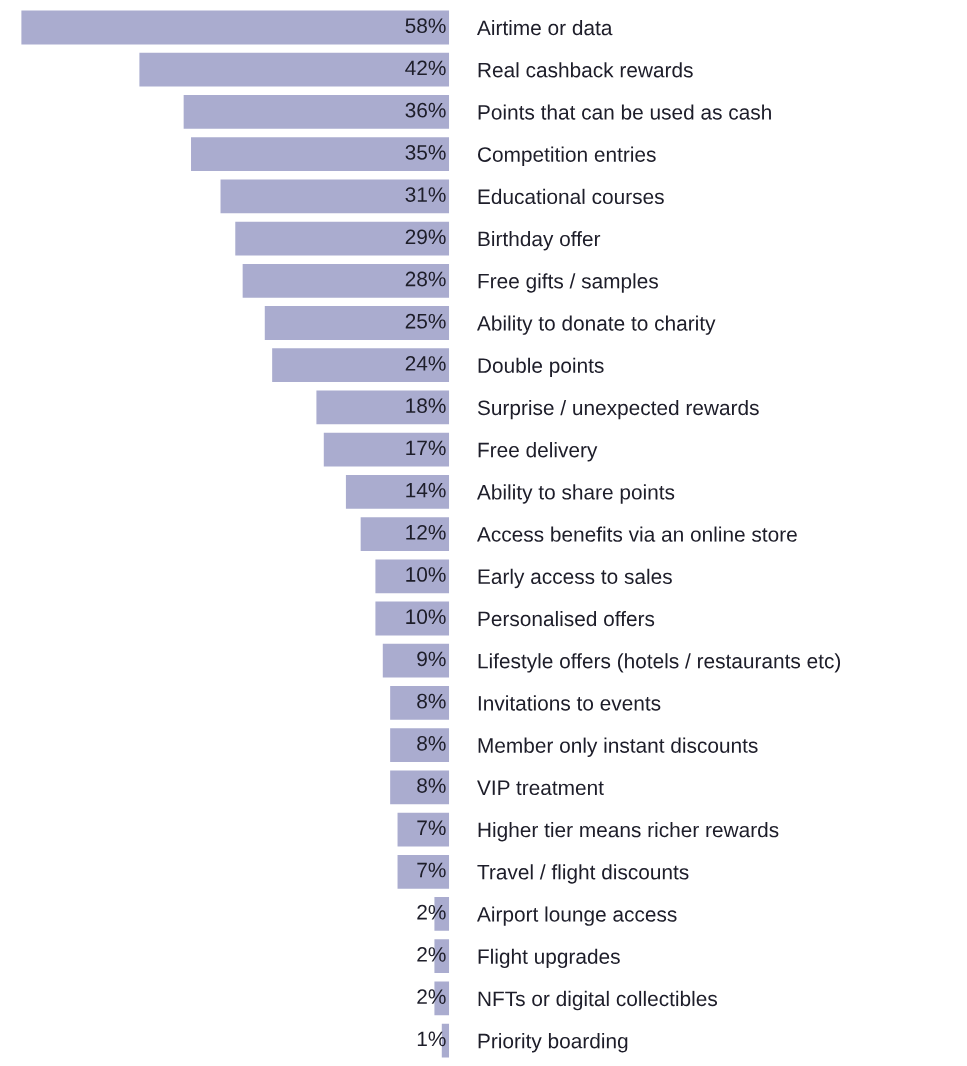 This screenshot has width=967, height=1066. What do you see at coordinates (575, 578) in the screenshot?
I see `y-tick-label: Early access to sales` at bounding box center [575, 578].